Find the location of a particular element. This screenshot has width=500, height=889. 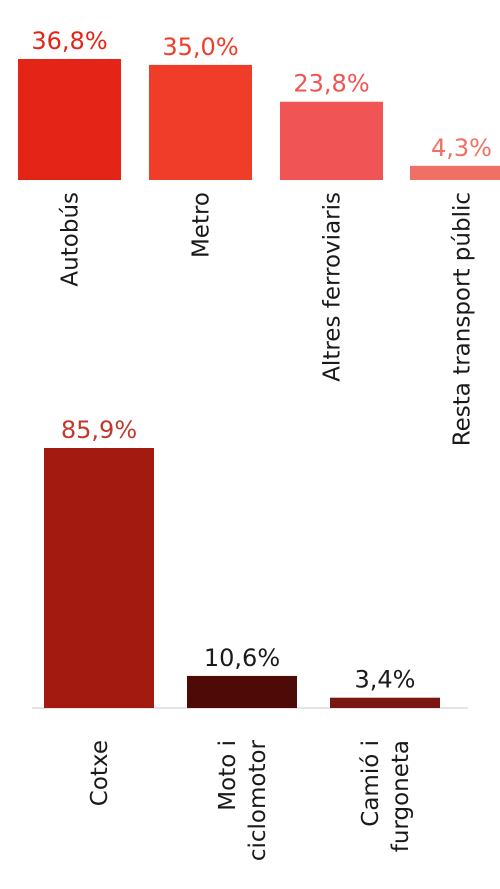

category-label: Moto i is located at coordinates (228, 775).